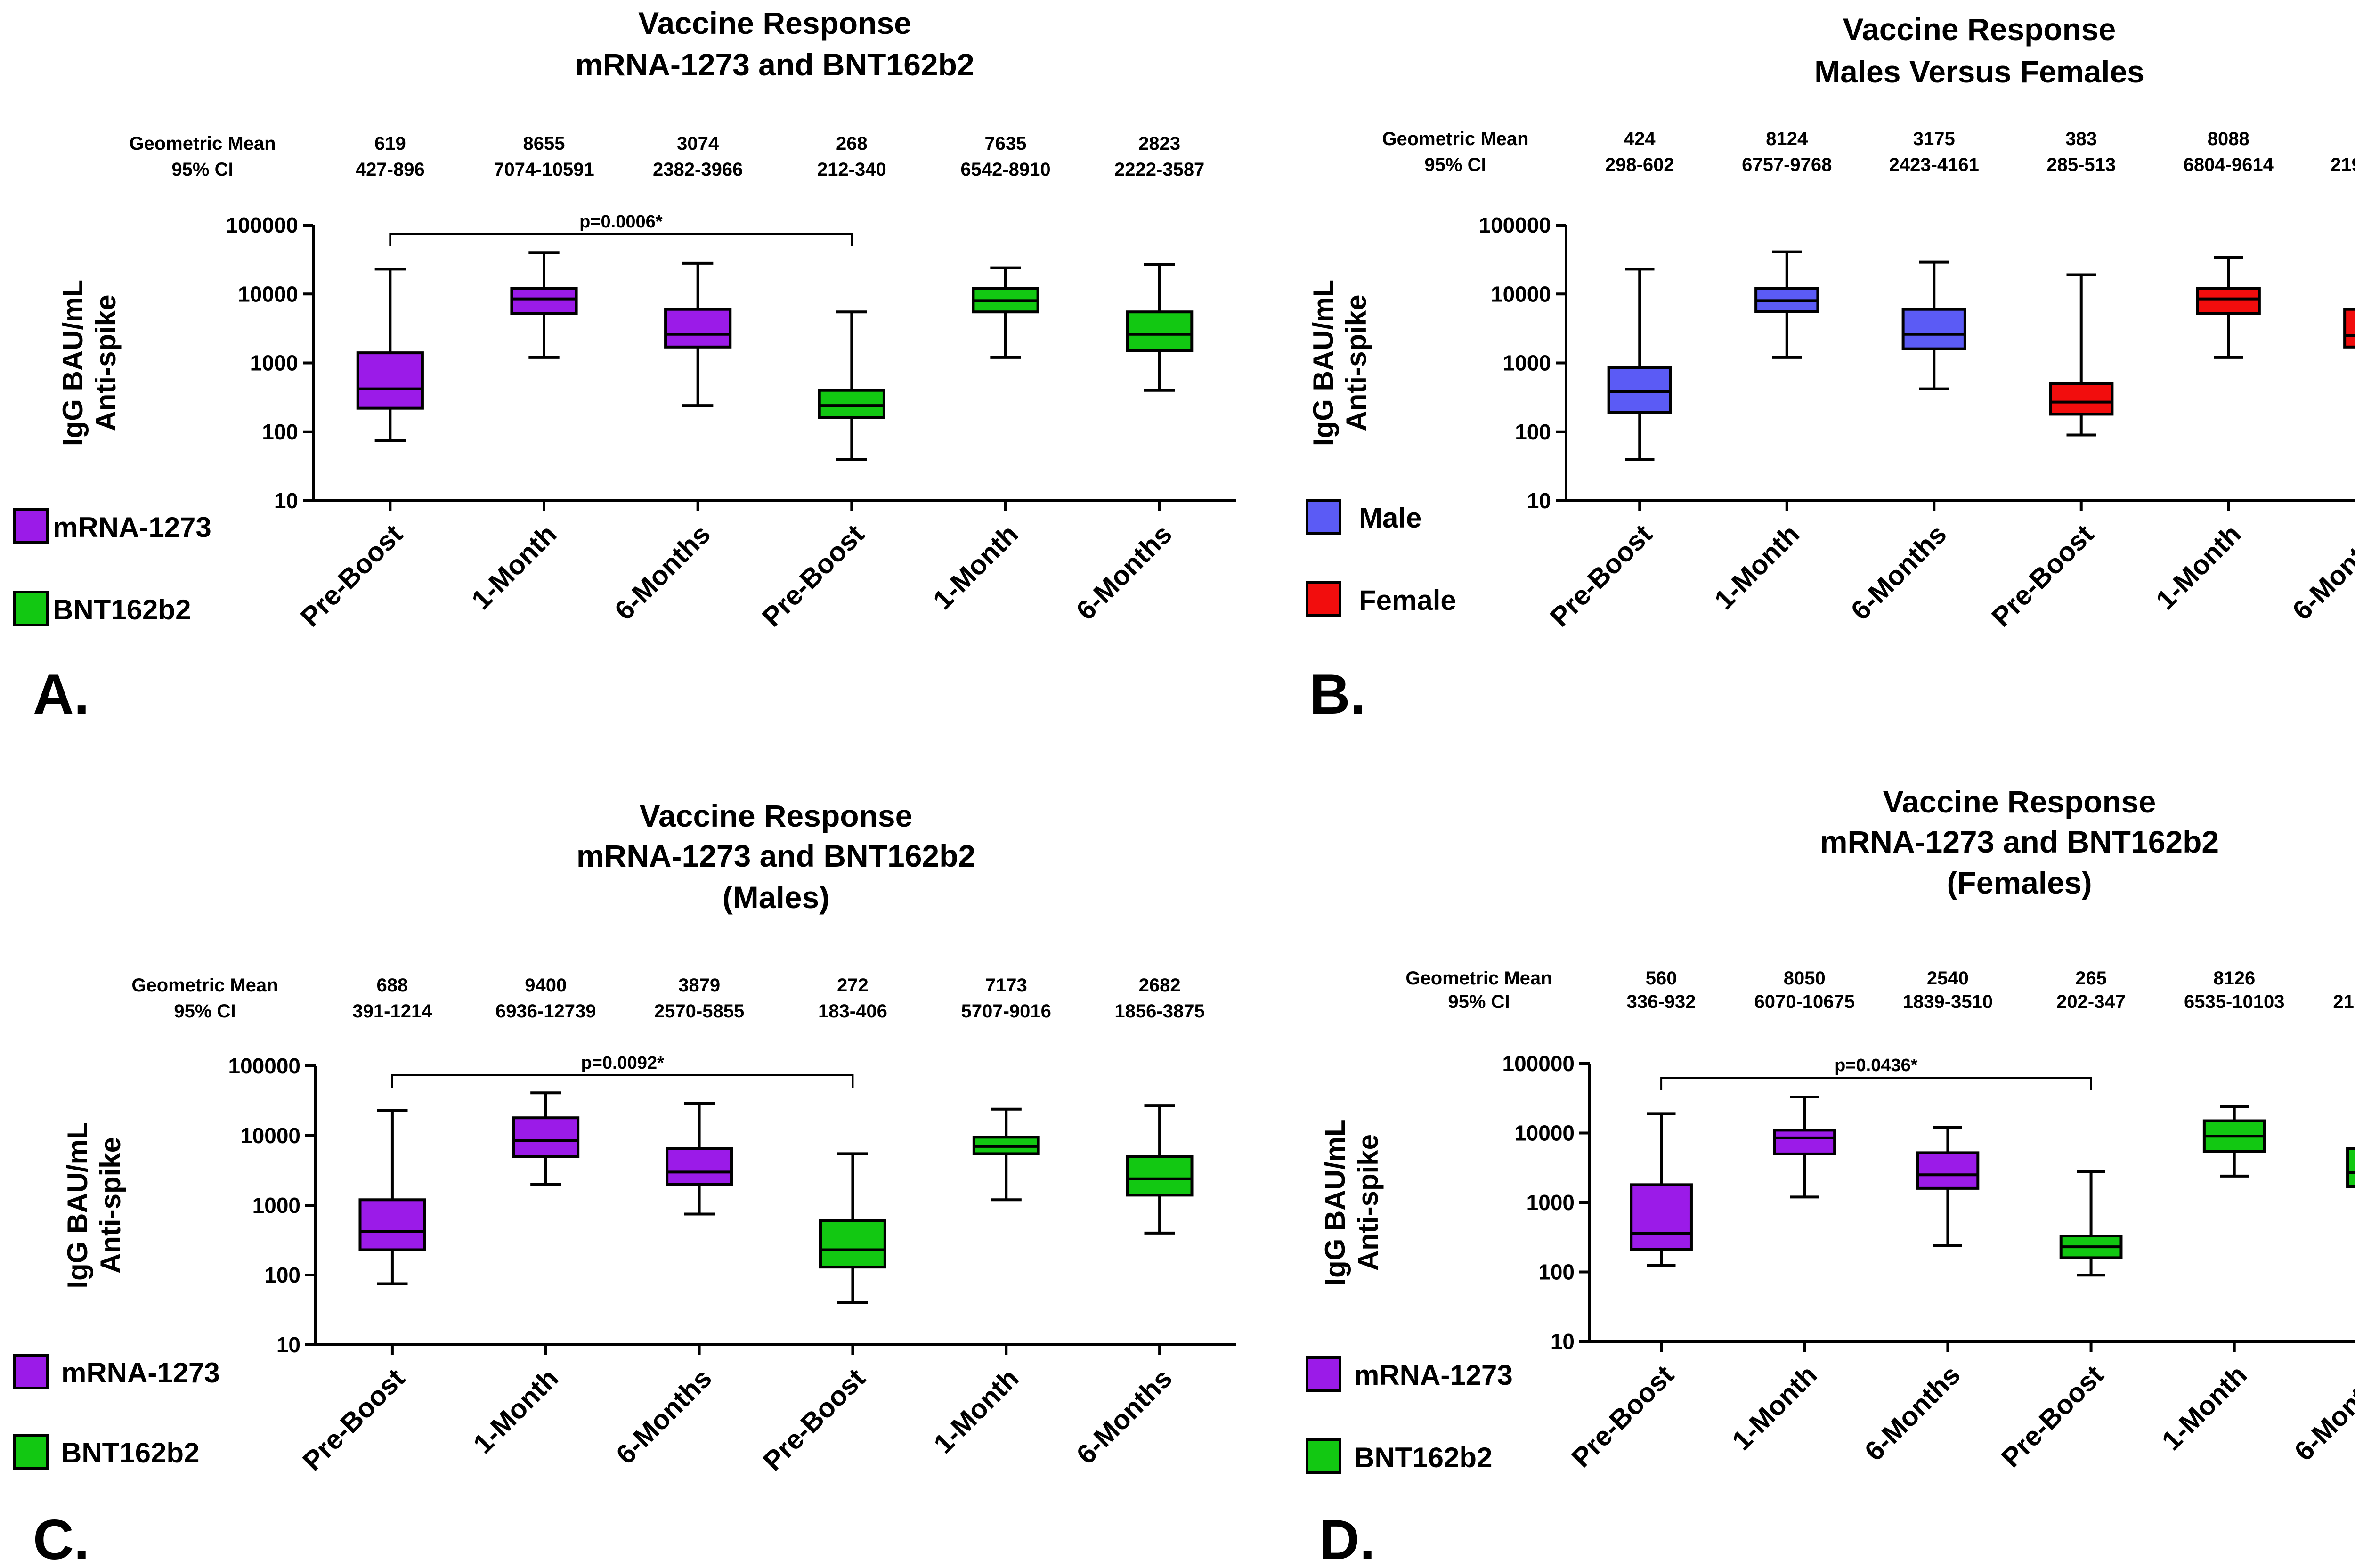 The height and width of the screenshot is (1568, 2355). Describe the element at coordinates (2234, 1002) in the screenshot. I see `ci-value: 6535-10103` at that location.